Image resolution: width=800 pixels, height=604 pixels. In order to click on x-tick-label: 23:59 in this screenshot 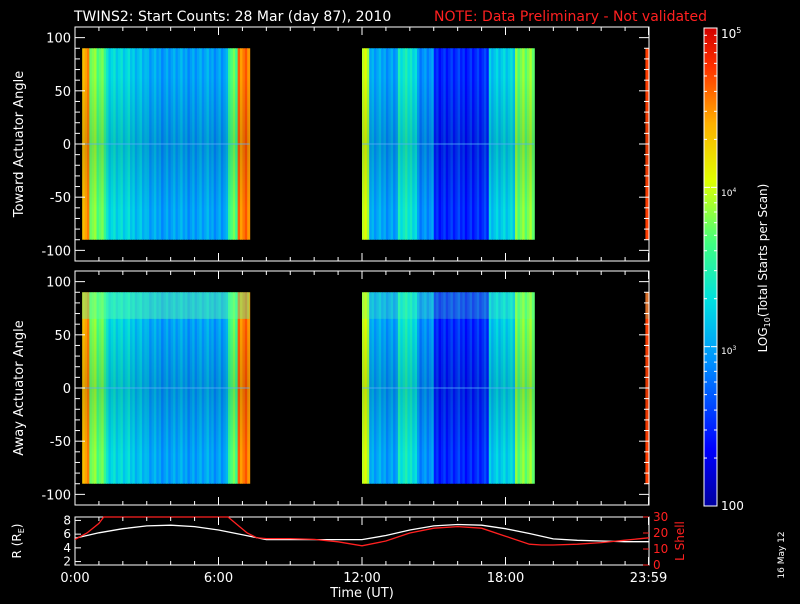, I will do `click(648, 578)`.